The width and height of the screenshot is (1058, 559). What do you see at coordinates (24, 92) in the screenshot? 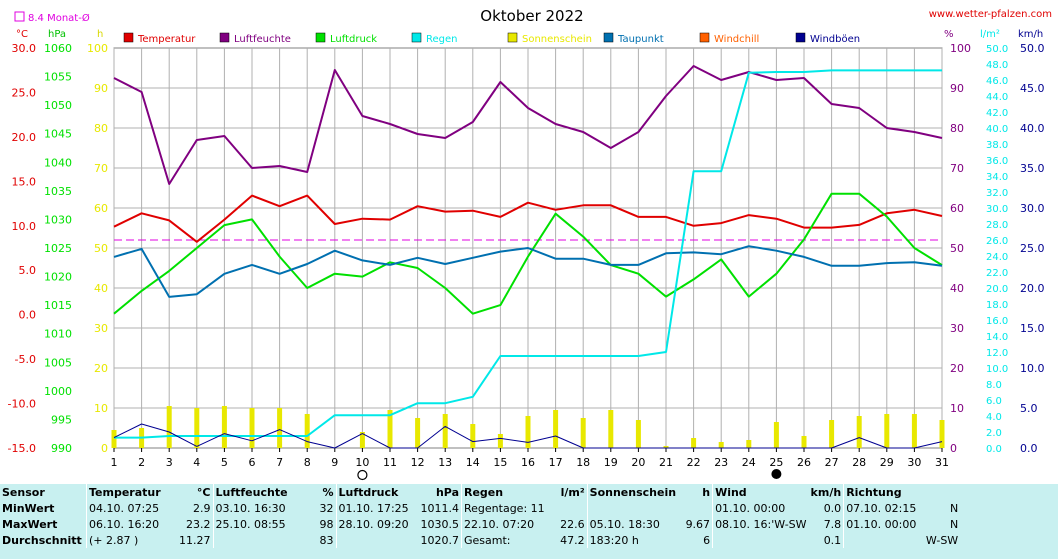
I see `temperature-tick: 25.0` at bounding box center [24, 92].